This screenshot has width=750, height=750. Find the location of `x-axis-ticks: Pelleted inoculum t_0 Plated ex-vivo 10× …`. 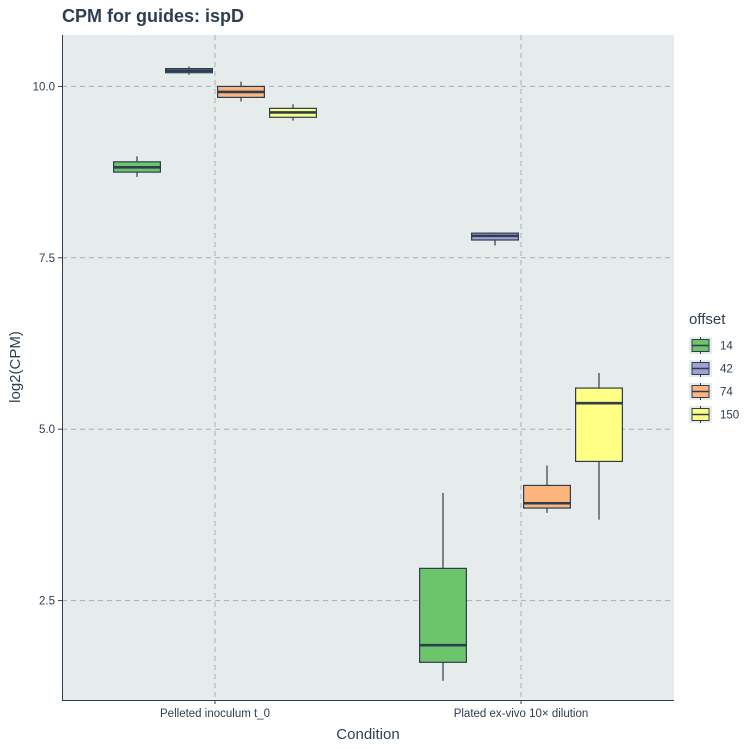

x-axis-ticks: Pelleted inoculum t_0 Plated ex-vivo 10× … is located at coordinates (374, 710).